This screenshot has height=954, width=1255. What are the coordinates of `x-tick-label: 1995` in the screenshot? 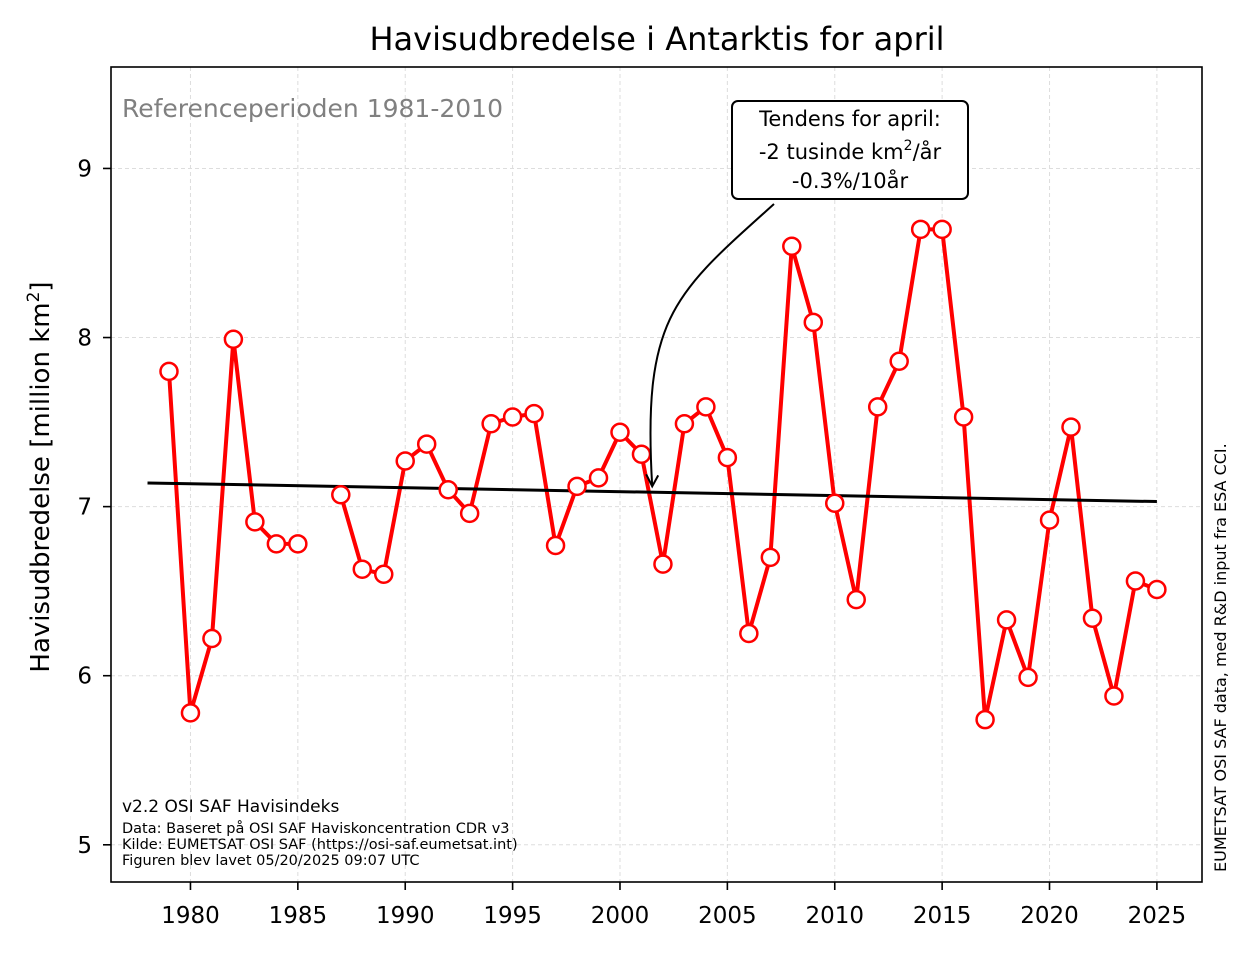 It's located at (512, 916).